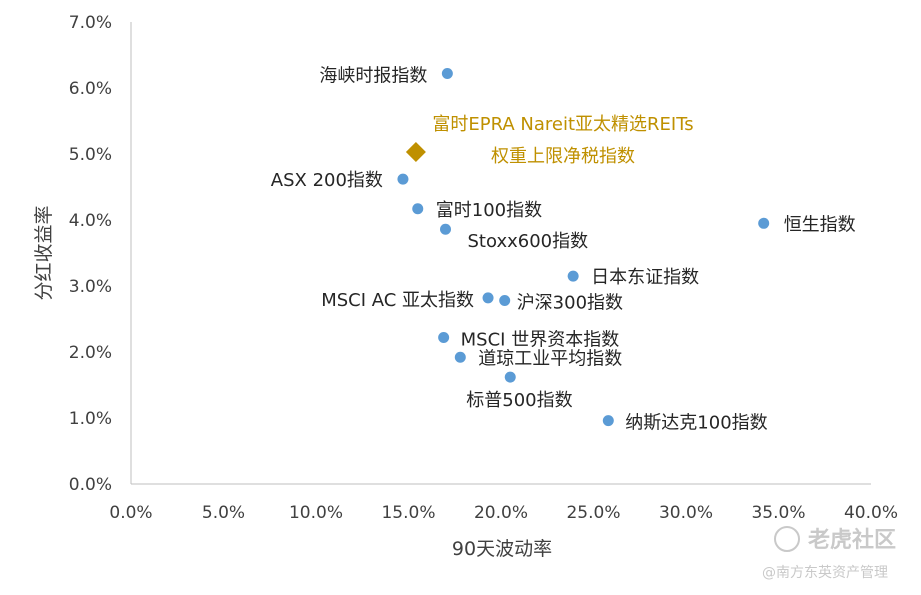 The width and height of the screenshot is (921, 595). Describe the element at coordinates (825, 572) in the screenshot. I see `watermark-subtext: @南方东英资产管理` at that location.